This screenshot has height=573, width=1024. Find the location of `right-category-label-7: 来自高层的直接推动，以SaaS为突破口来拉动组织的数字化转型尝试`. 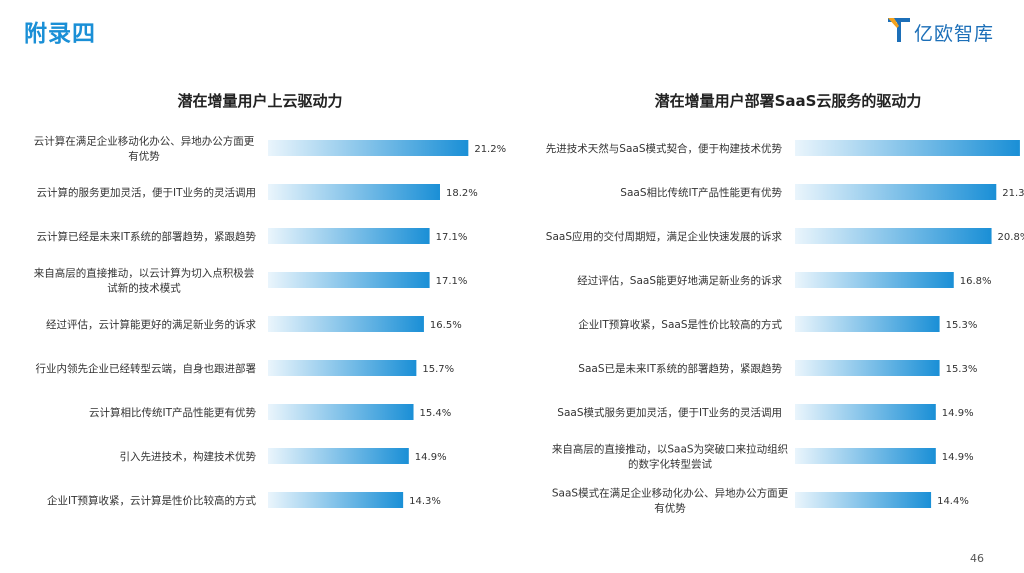

right-category-label-7: 来自高层的直接推动，以SaaS为突破口来拉动组织的数字化转型尝试 is located at coordinates (670, 457).